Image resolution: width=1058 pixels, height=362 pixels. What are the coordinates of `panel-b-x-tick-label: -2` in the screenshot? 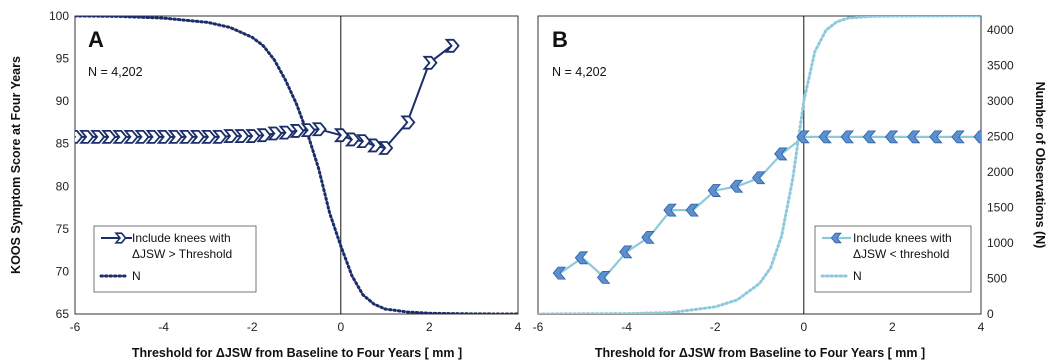 It's located at (715, 327).